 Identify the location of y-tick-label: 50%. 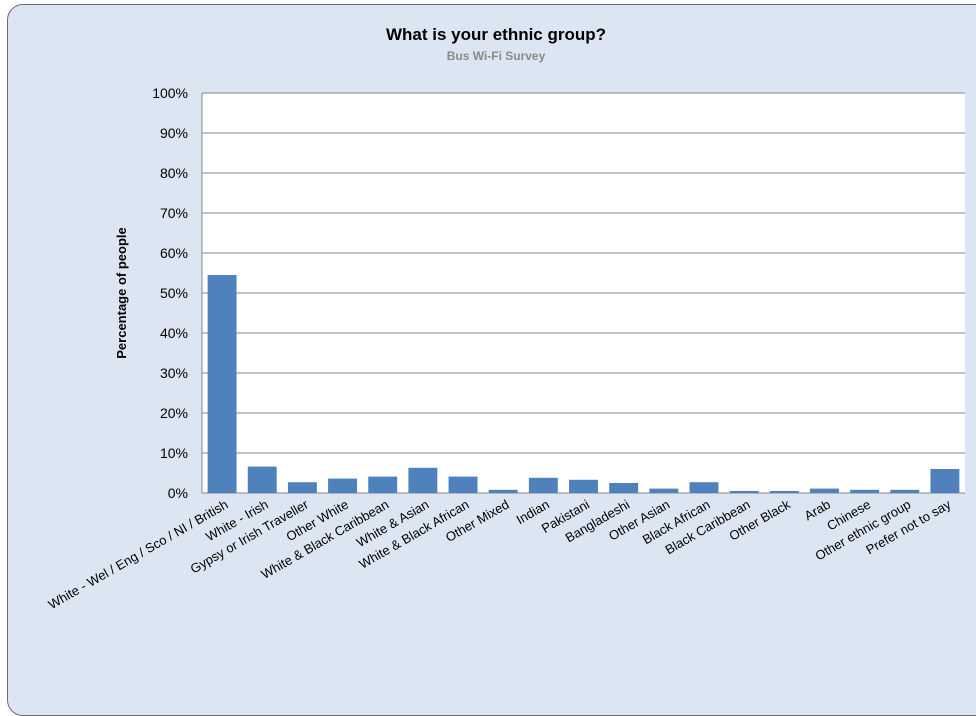
(174, 293).